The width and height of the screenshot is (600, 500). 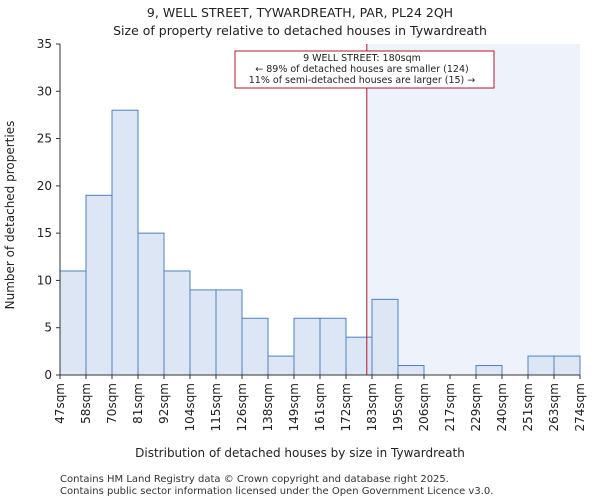 What do you see at coordinates (333, 346) in the screenshot?
I see `bar-161sqm` at bounding box center [333, 346].